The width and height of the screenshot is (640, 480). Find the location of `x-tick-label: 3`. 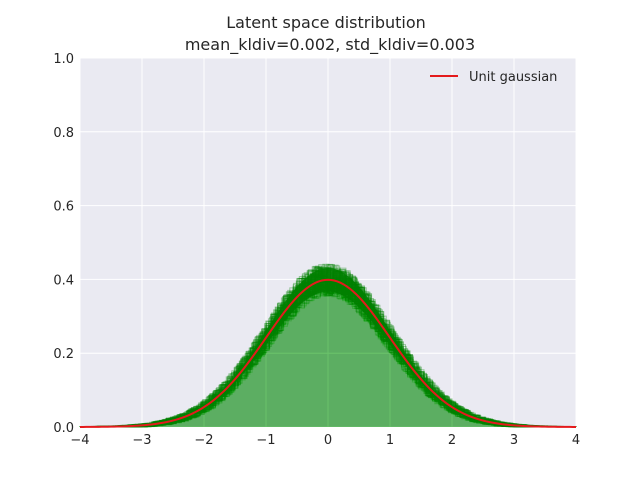

x-tick-label: 3 is located at coordinates (514, 440).